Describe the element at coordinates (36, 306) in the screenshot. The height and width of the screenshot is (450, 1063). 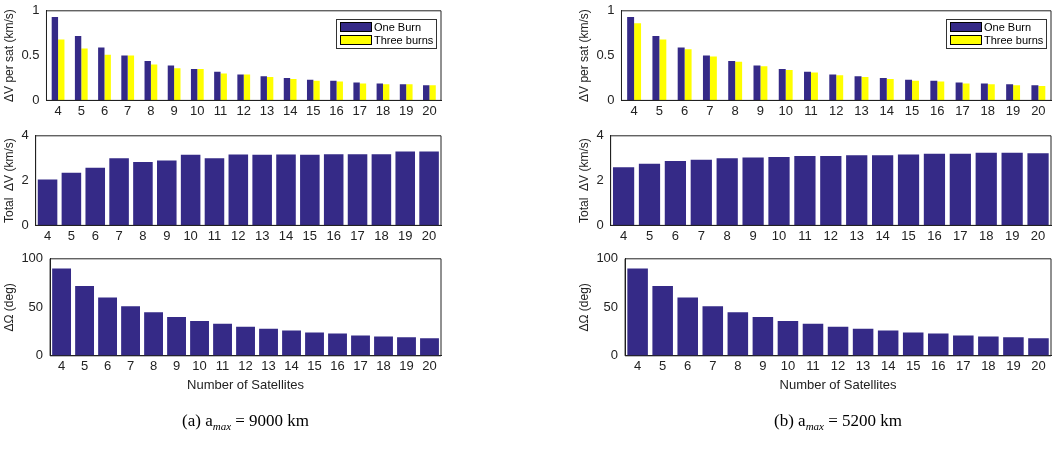
I see `y-tick-label: 50` at that location.